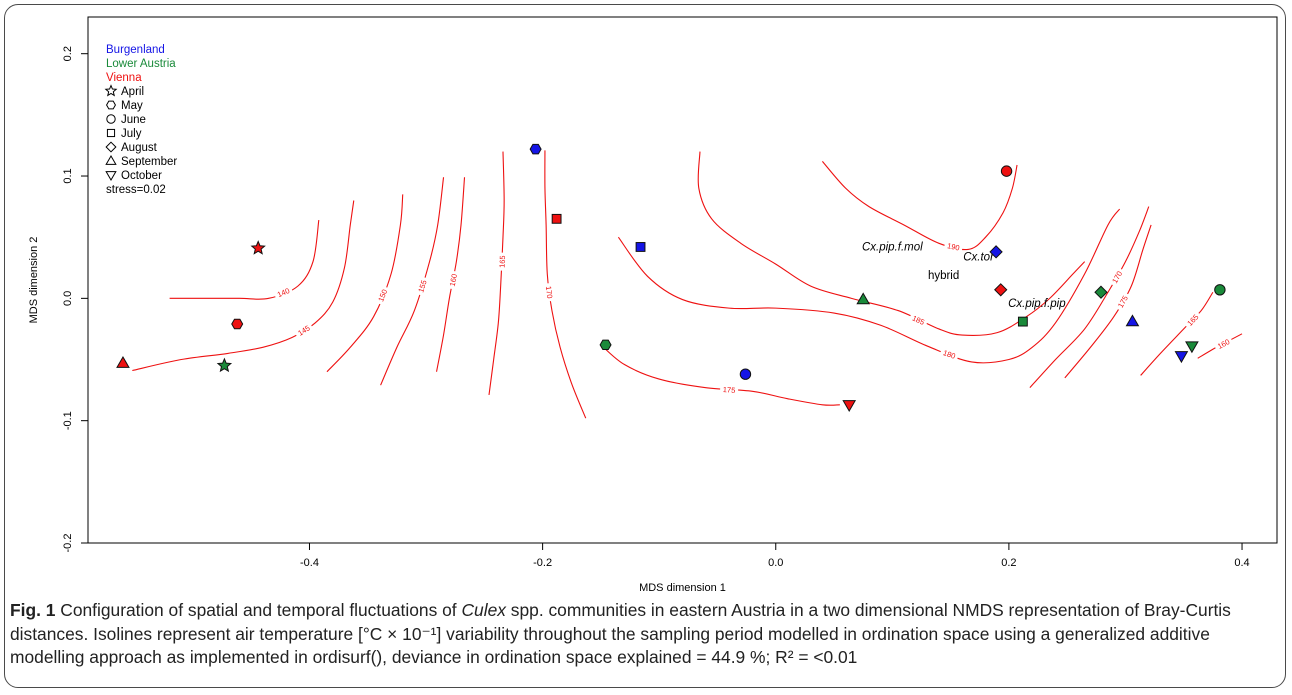  Describe the element at coordinates (483, 610) in the screenshot. I see `caption-italic-genus: Culex` at that location.